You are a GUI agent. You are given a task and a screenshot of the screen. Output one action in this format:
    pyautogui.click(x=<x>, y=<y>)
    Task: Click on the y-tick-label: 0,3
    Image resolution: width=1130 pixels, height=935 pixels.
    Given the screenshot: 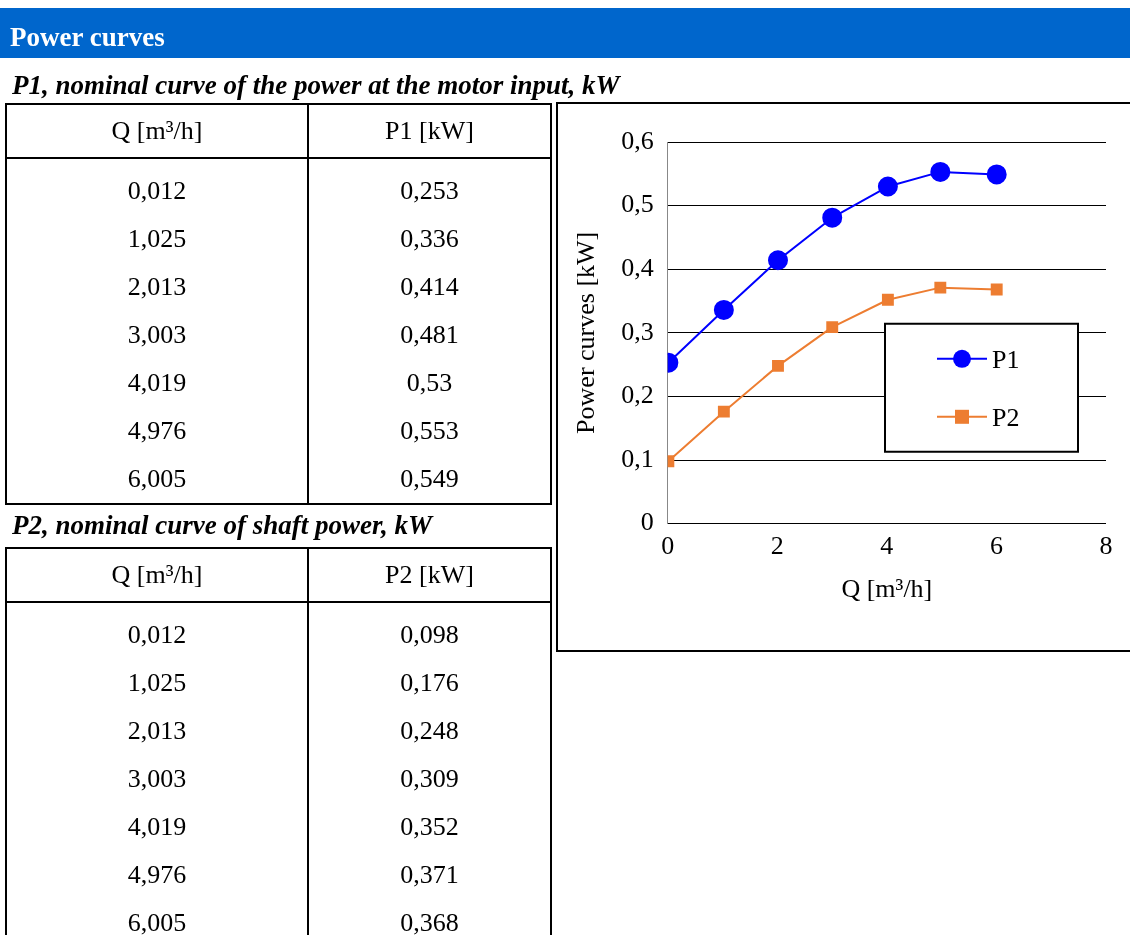 What is the action you would take?
    pyautogui.click(x=637, y=331)
    